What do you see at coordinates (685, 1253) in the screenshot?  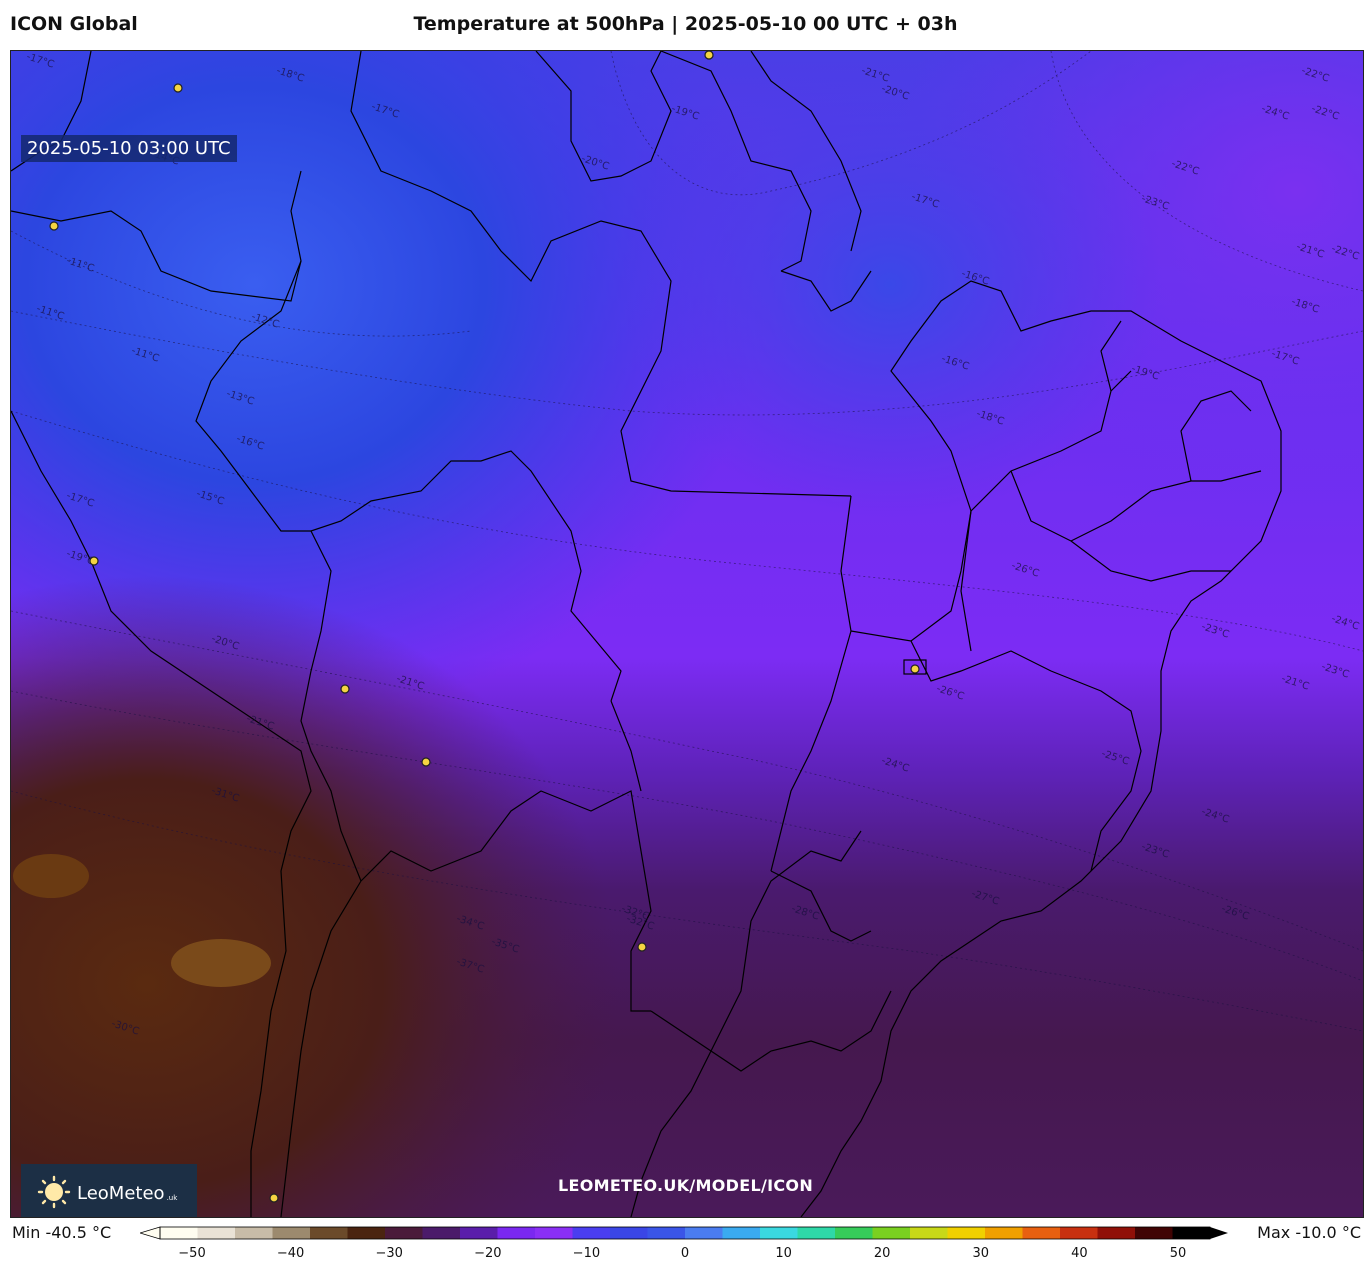 I see `colorbar-tick-label: 0` at bounding box center [685, 1253].